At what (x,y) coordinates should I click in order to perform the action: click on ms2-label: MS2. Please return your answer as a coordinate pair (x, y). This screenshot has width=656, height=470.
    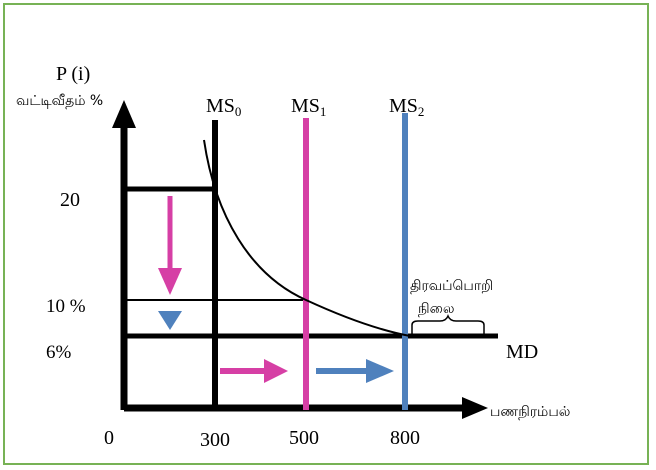
    Looking at the image, I should click on (406, 107).